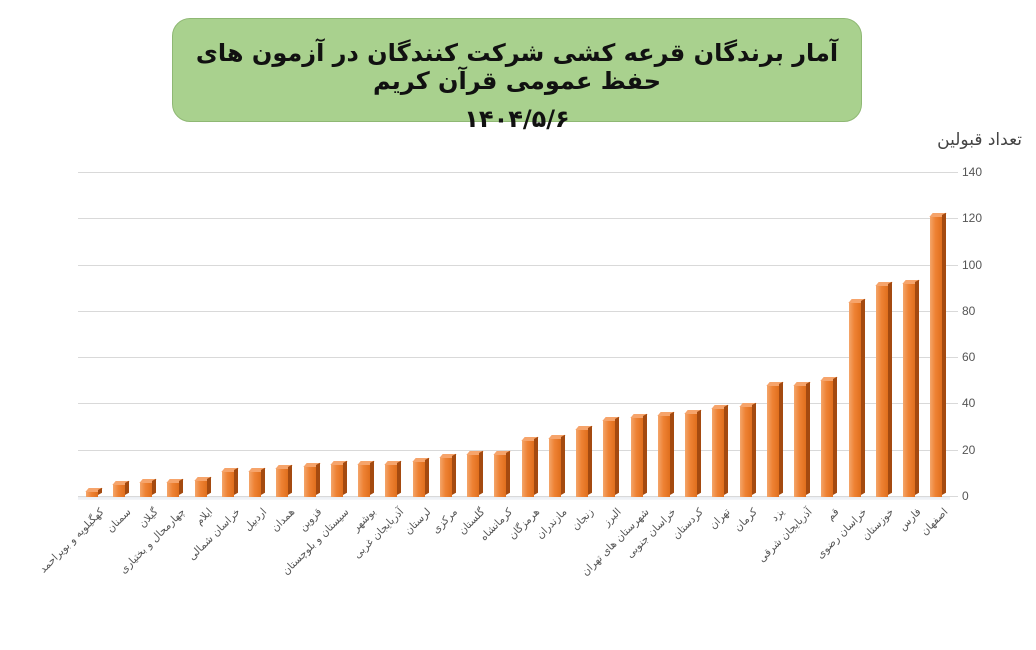 The height and width of the screenshot is (650, 1036). Describe the element at coordinates (969, 403) in the screenshot. I see `y-tick-label: 40` at that location.